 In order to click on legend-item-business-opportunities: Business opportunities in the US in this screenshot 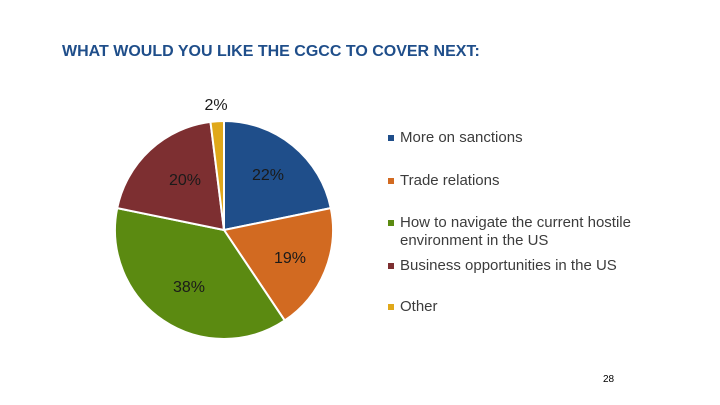, I will do `click(529, 266)`.